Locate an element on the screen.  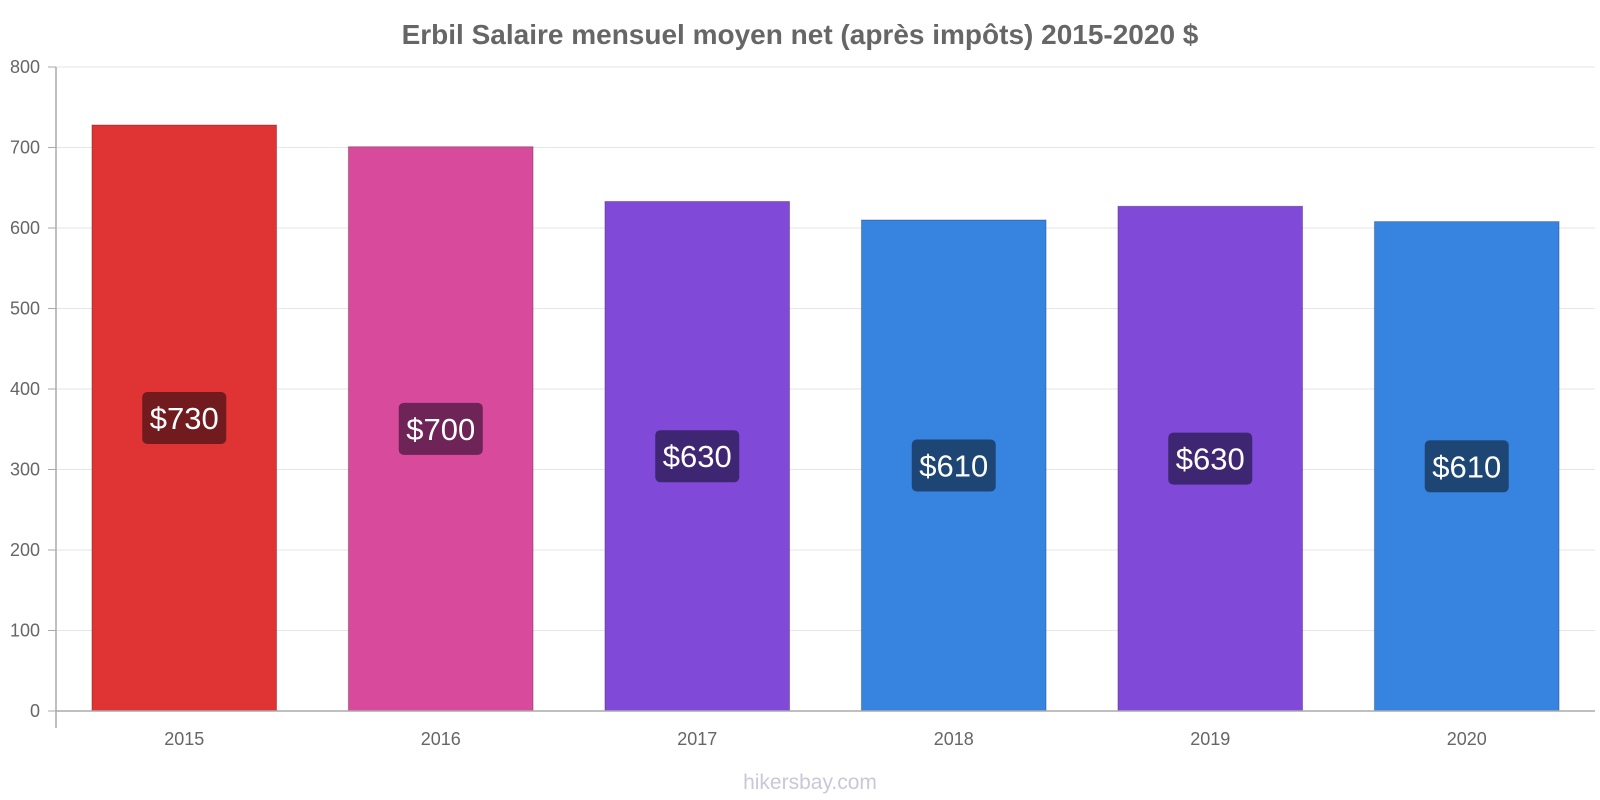
data-label: $700 is located at coordinates (440, 429).